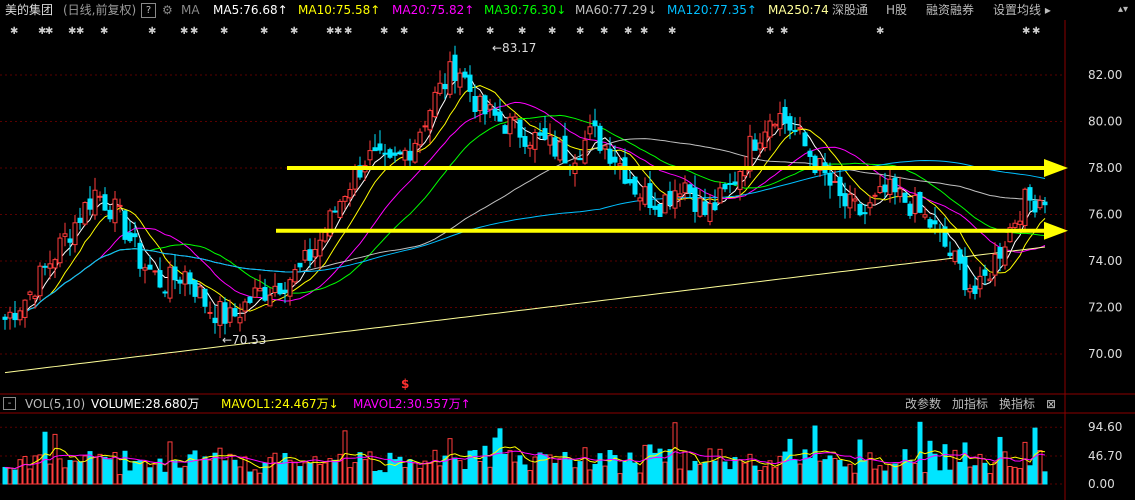  Describe the element at coordinates (798, 10) in the screenshot. I see `ma250-value: MA250:74` at that location.